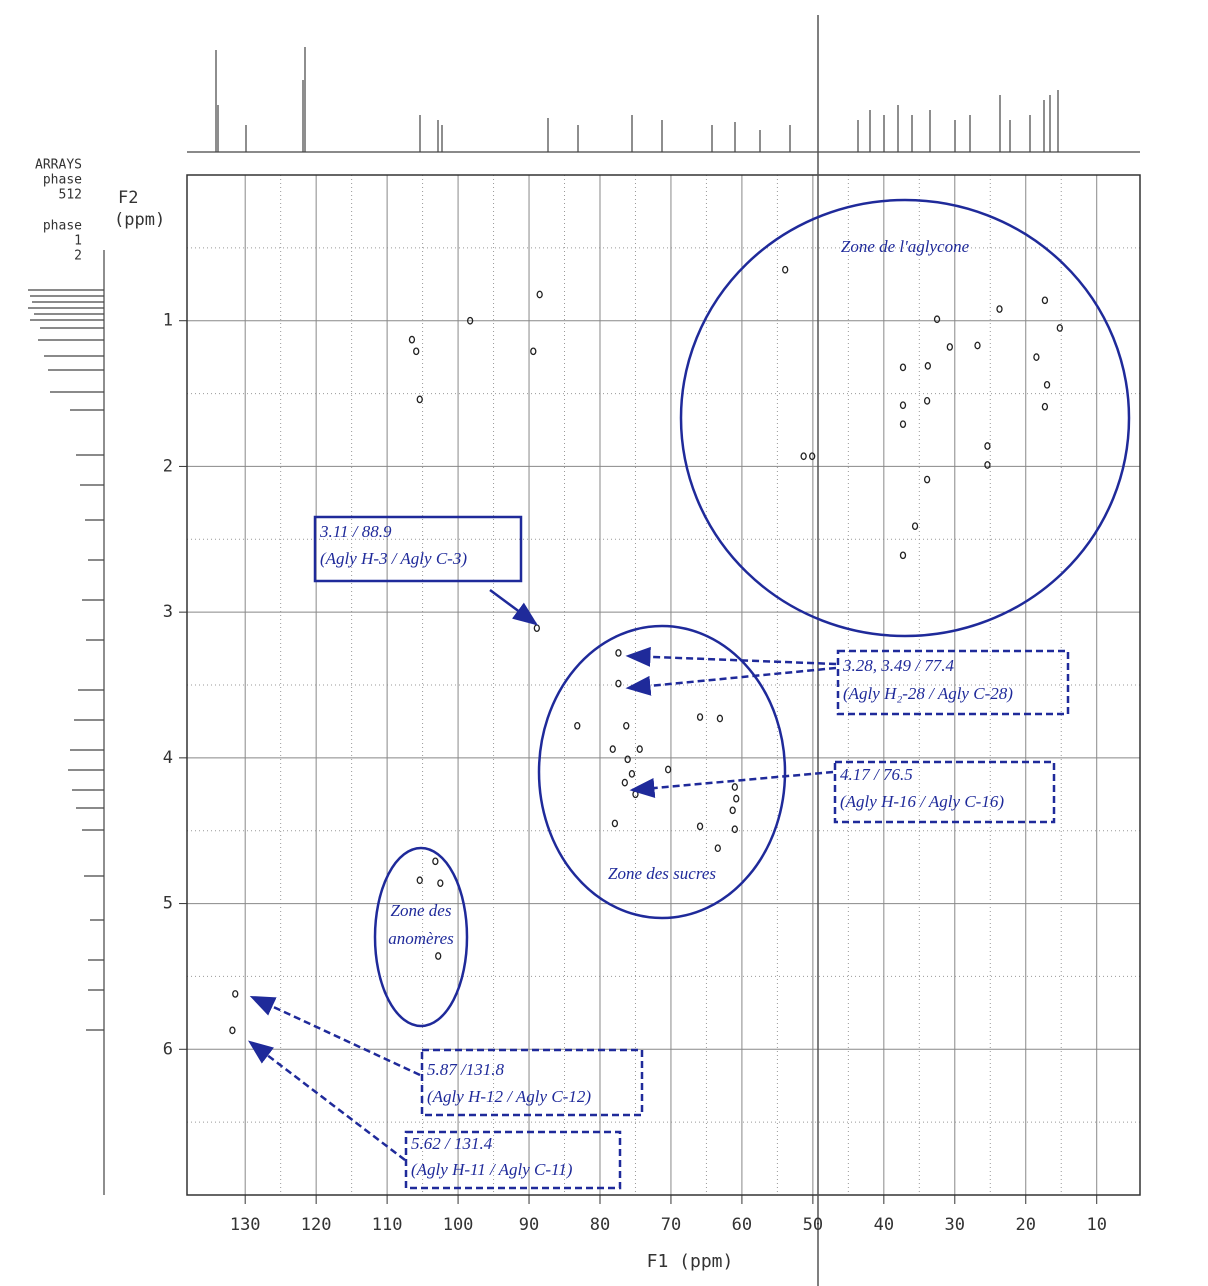  What do you see at coordinates (509, 1096) in the screenshot?
I see `annotation-text: (Agly H-12 / Agly C-12)` at bounding box center [509, 1096].